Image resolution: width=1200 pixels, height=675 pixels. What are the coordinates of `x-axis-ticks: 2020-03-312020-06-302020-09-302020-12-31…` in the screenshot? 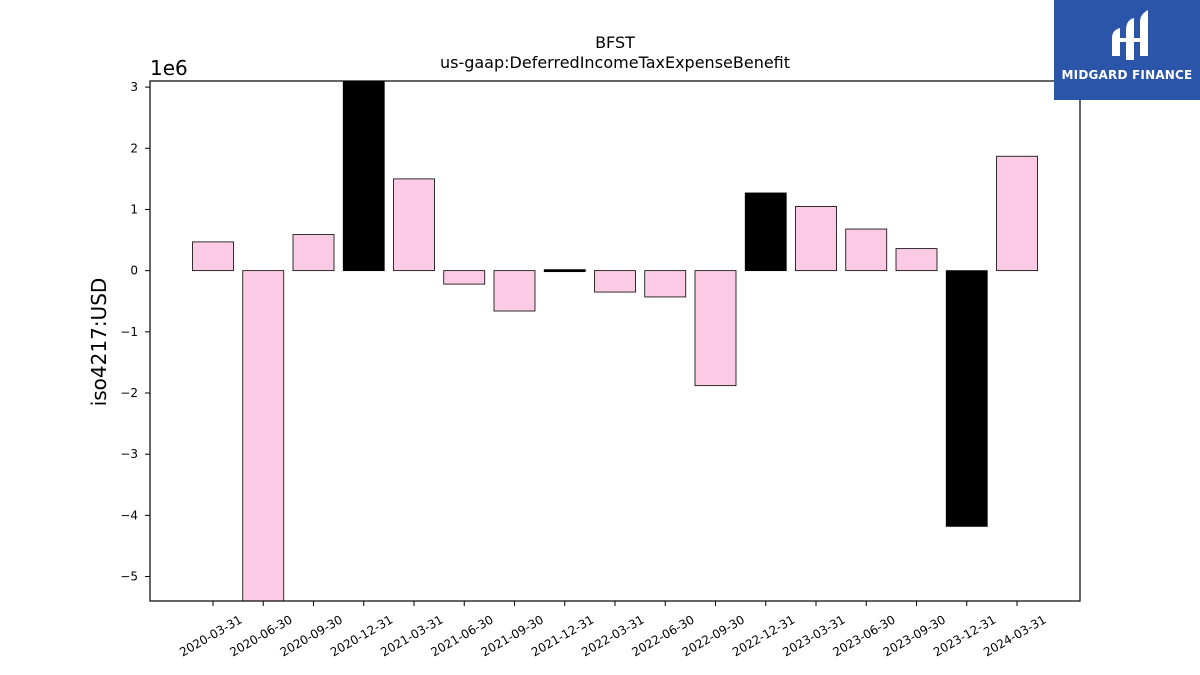 It's located at (613, 630).